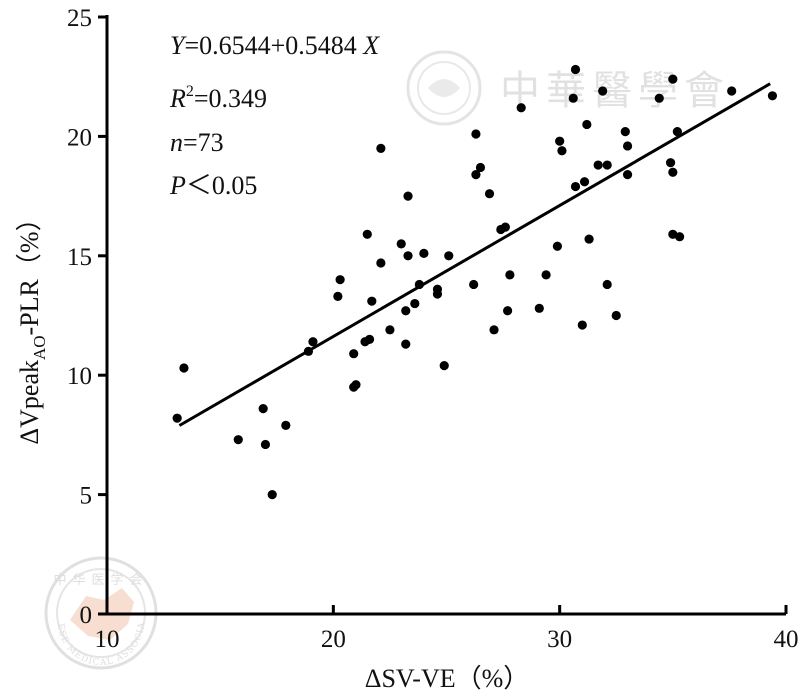 The width and height of the screenshot is (811, 696). I want to click on x-tick-label: 30, so click(559, 639).